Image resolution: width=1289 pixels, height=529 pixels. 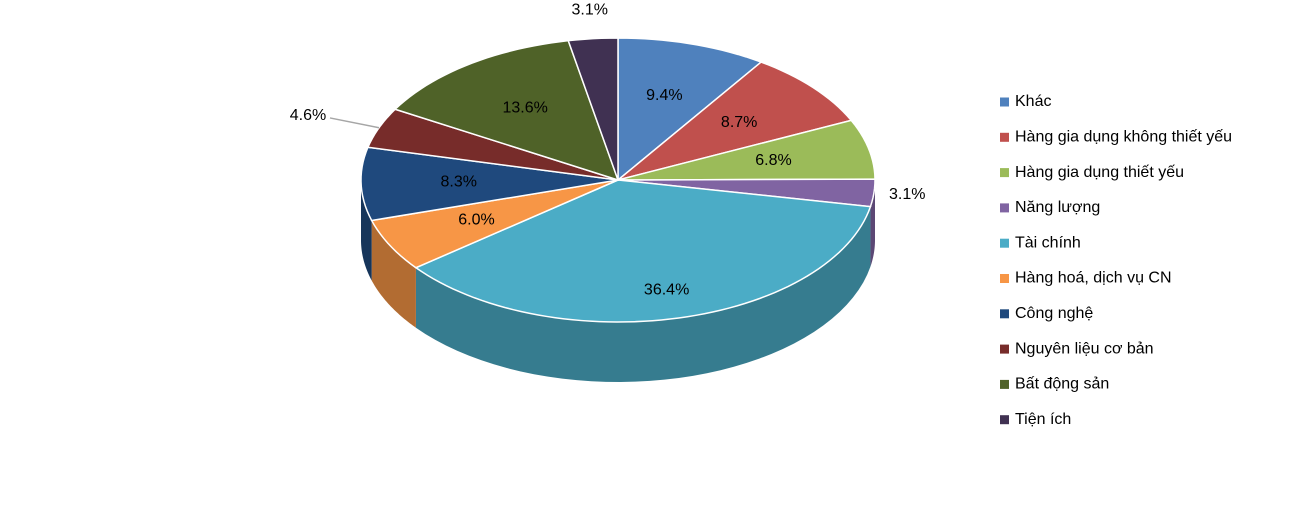 What do you see at coordinates (1093, 278) in the screenshot?
I see `legend-label: Hàng hoá, dịch vụ CN` at bounding box center [1093, 278].